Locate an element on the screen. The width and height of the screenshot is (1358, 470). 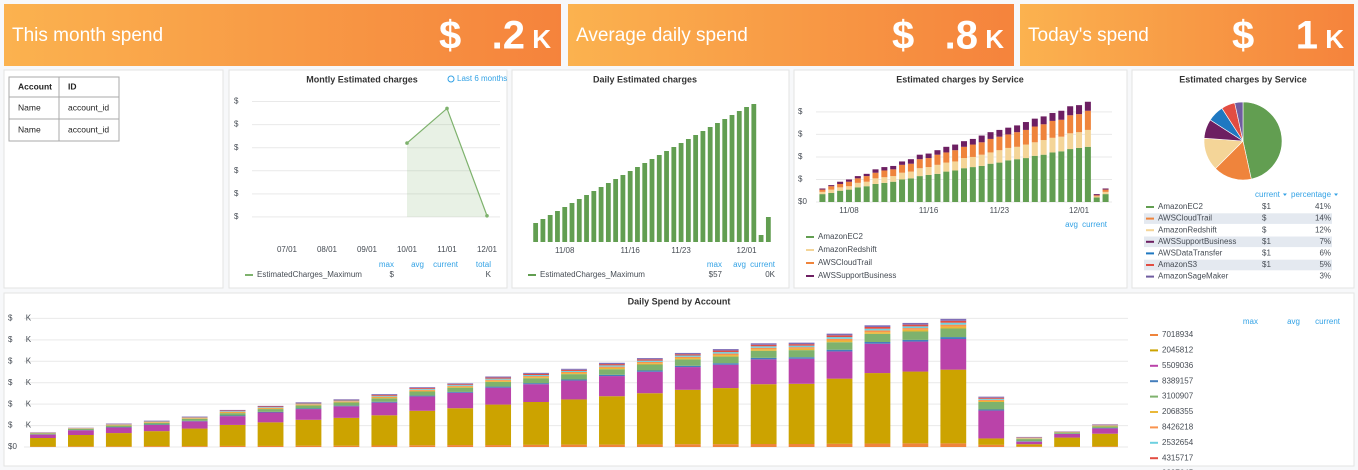
legend-current: $1 is located at coordinates (1266, 253).